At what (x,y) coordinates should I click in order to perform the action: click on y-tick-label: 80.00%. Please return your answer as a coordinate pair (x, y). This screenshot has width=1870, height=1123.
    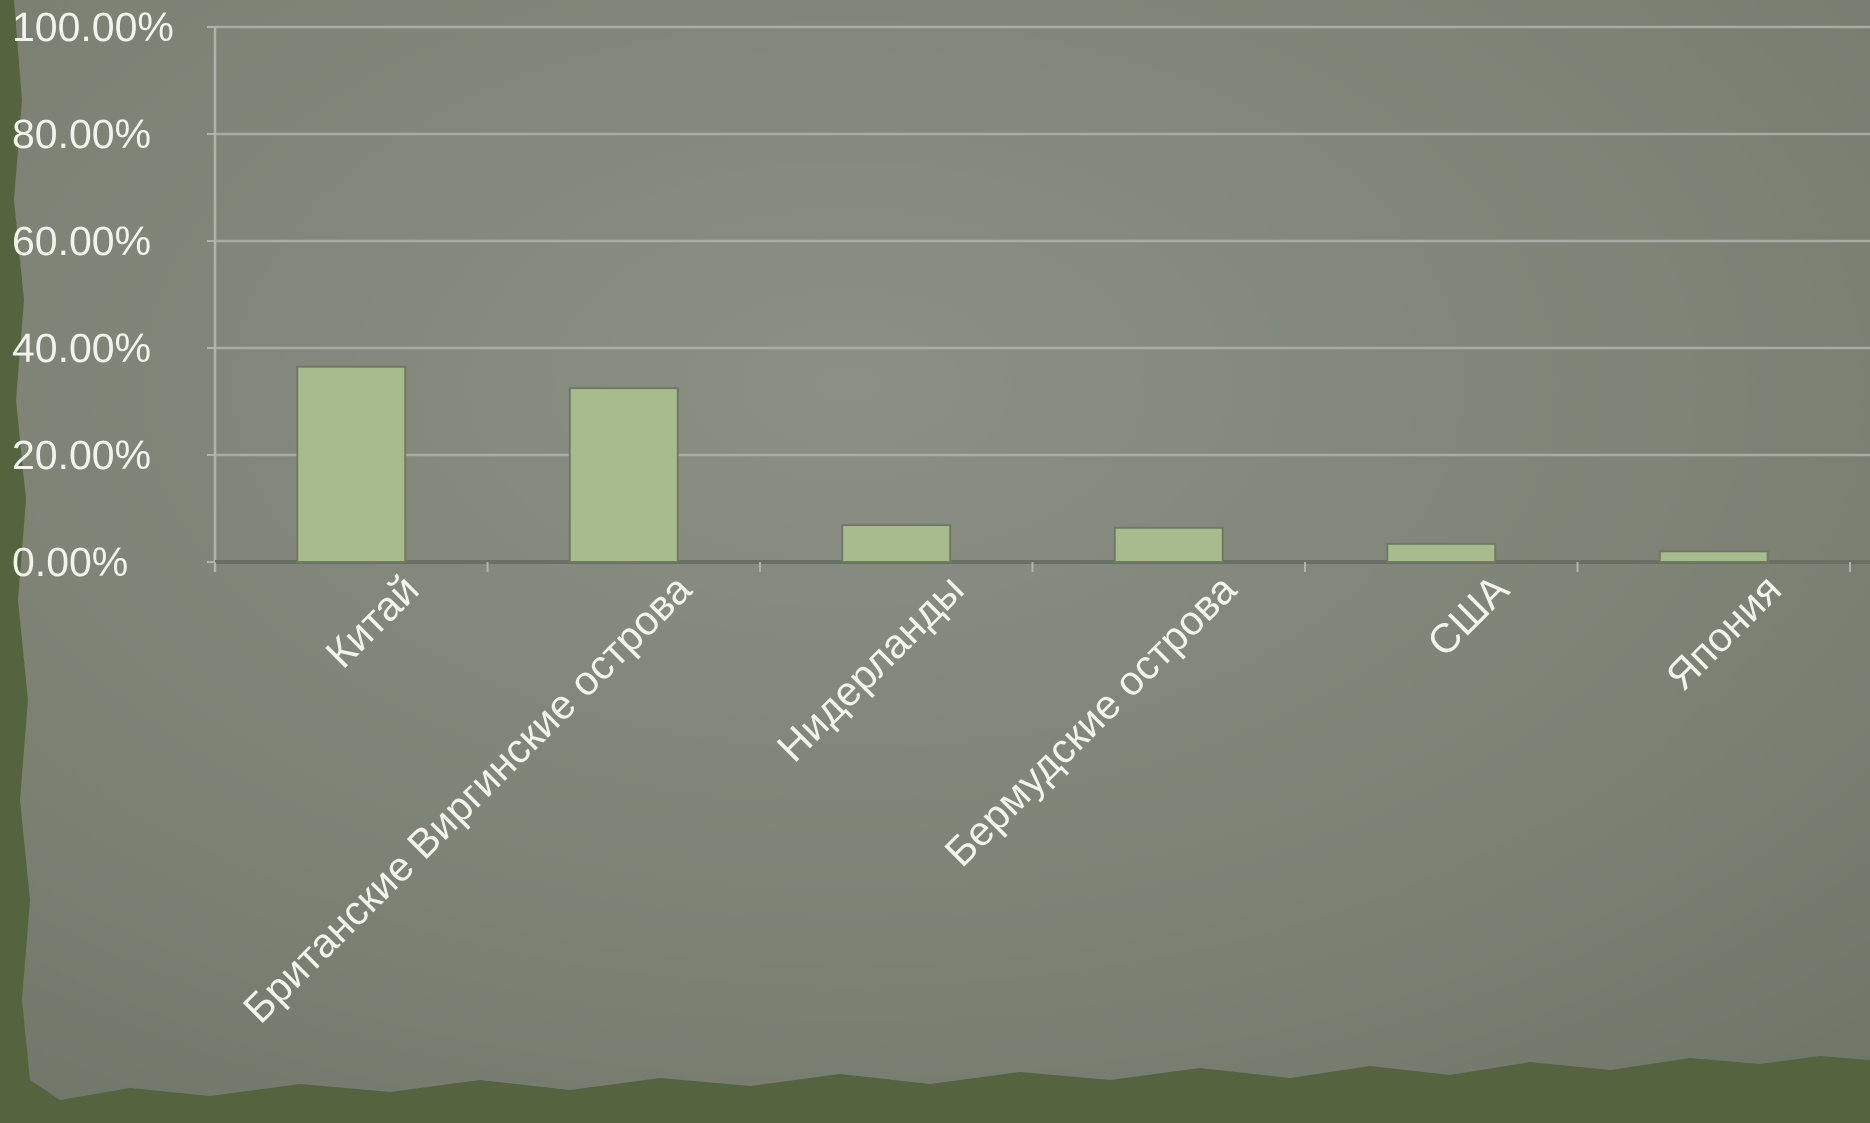
    Looking at the image, I should click on (81, 134).